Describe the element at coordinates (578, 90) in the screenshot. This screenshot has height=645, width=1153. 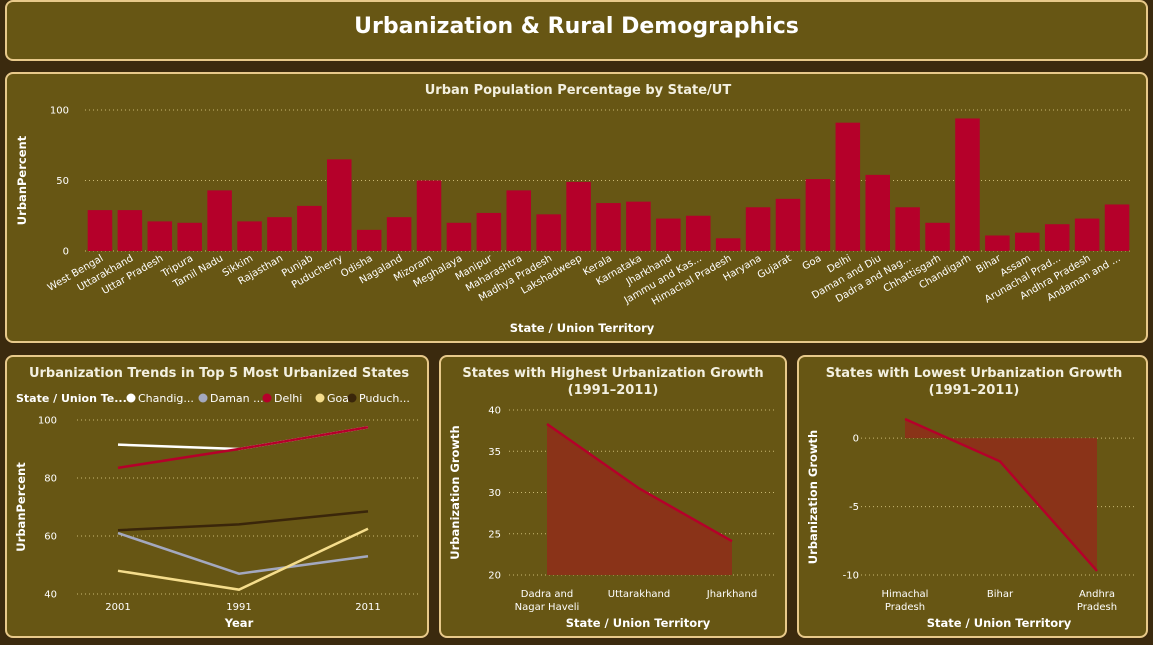
I see `chart-title: Urban Population Percentage by State/UT` at that location.